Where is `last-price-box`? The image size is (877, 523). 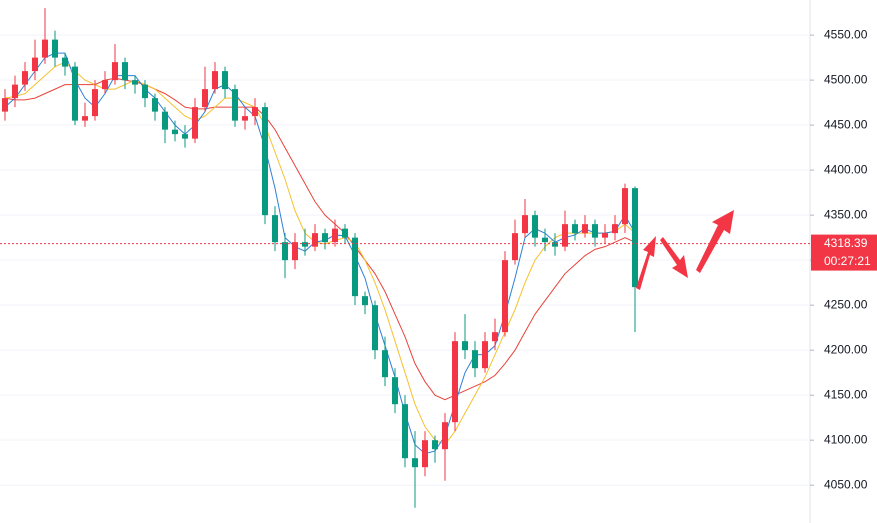
last-price-box is located at coordinates (844, 252).